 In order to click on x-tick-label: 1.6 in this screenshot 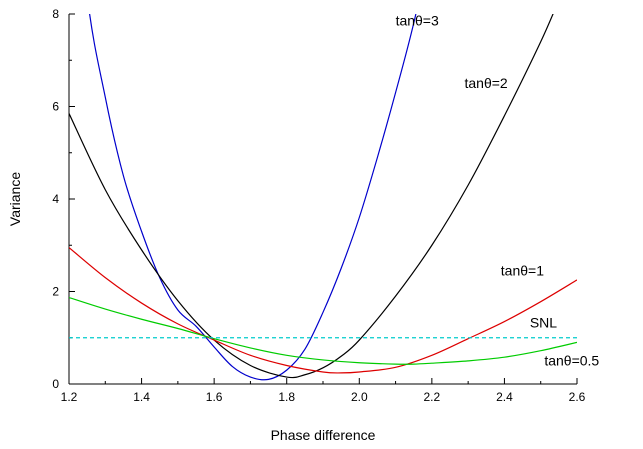, I will do `click(214, 397)`.